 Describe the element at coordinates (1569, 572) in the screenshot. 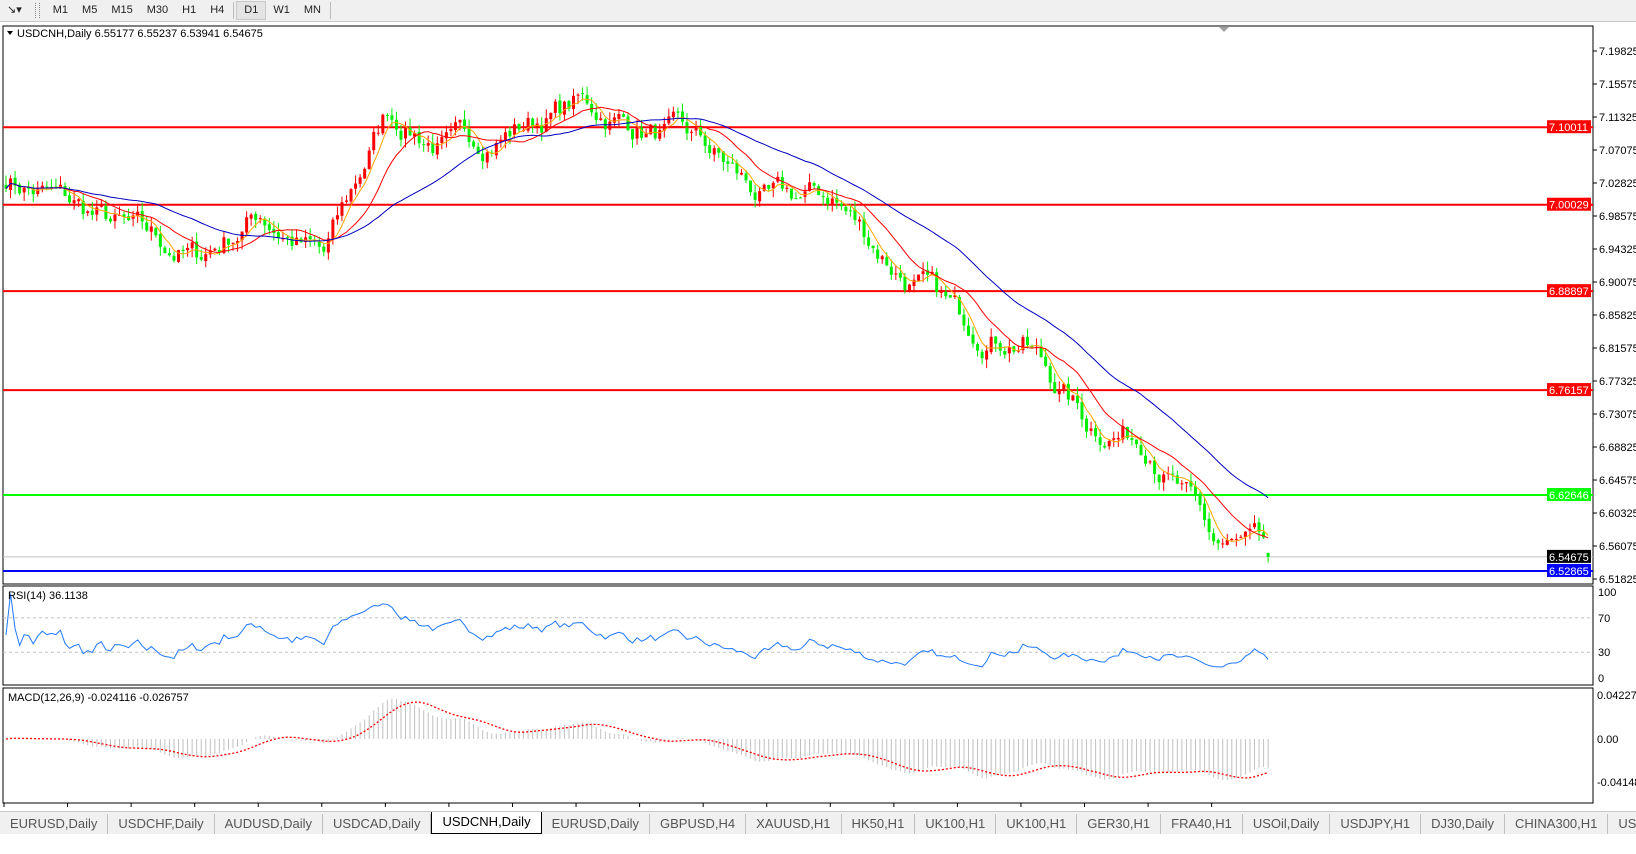

I see `price-level-label: 6.52865` at that location.